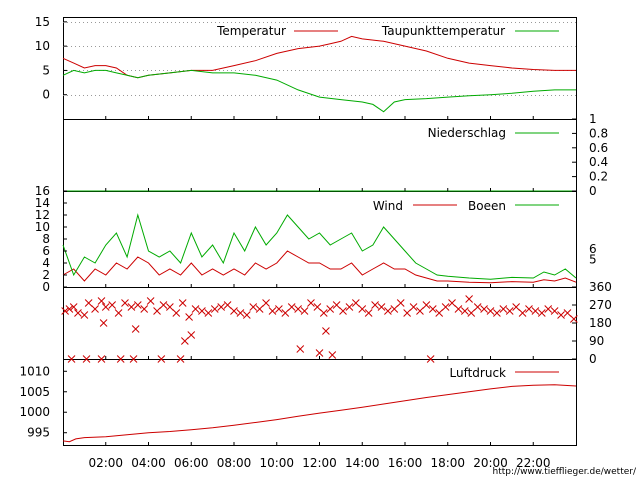  Describe the element at coordinates (34, 392) in the screenshot. I see `y-tick-label: 1005` at that location.